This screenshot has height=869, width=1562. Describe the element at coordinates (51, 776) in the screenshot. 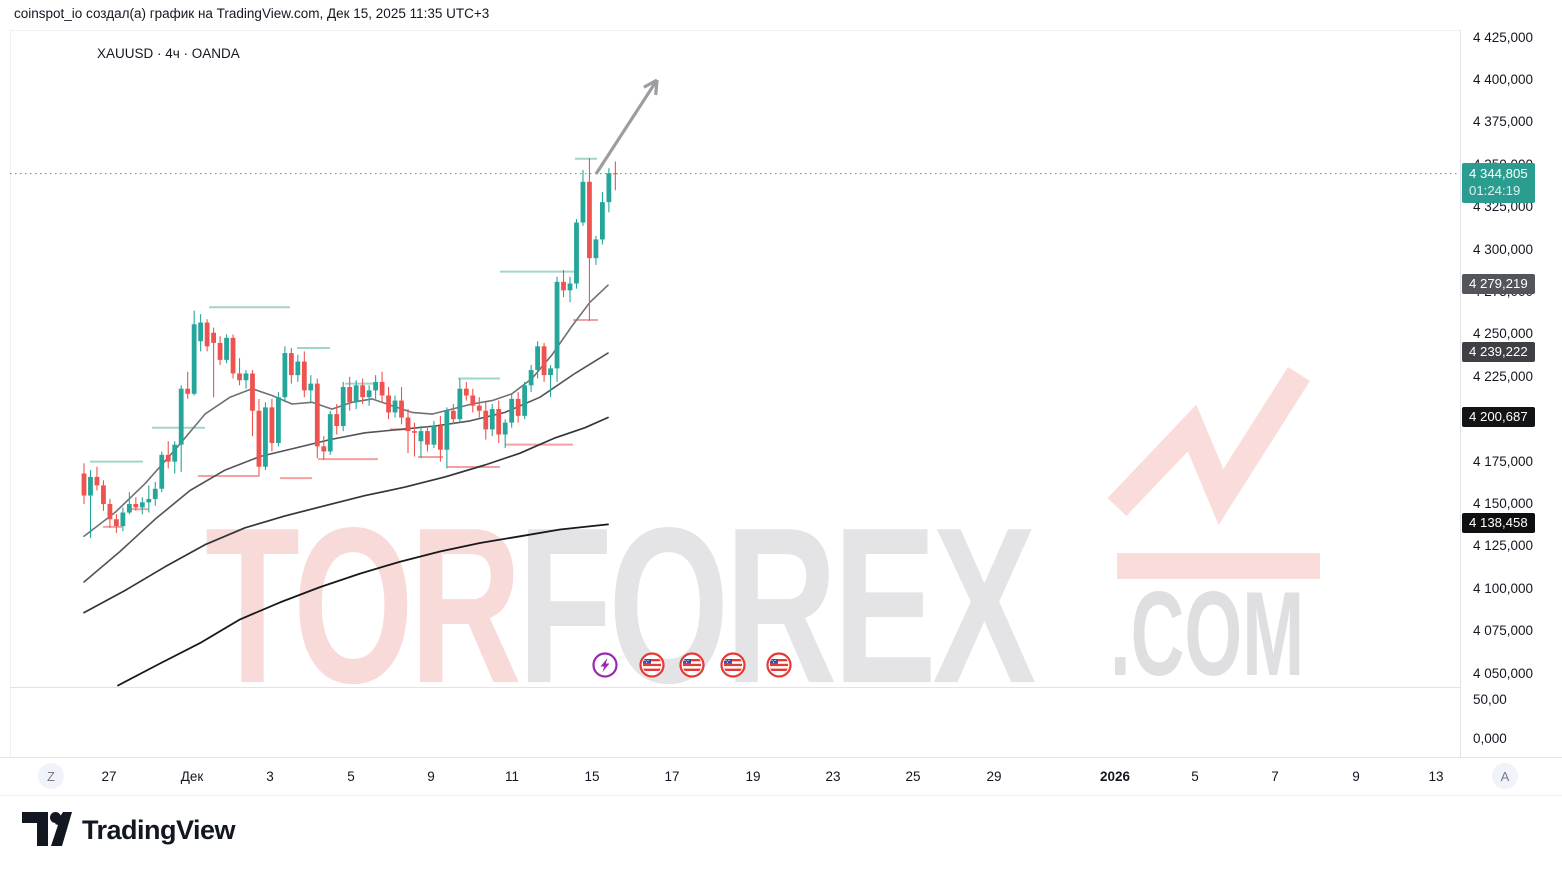

I see `time-axis-left-button: Z` at that location.